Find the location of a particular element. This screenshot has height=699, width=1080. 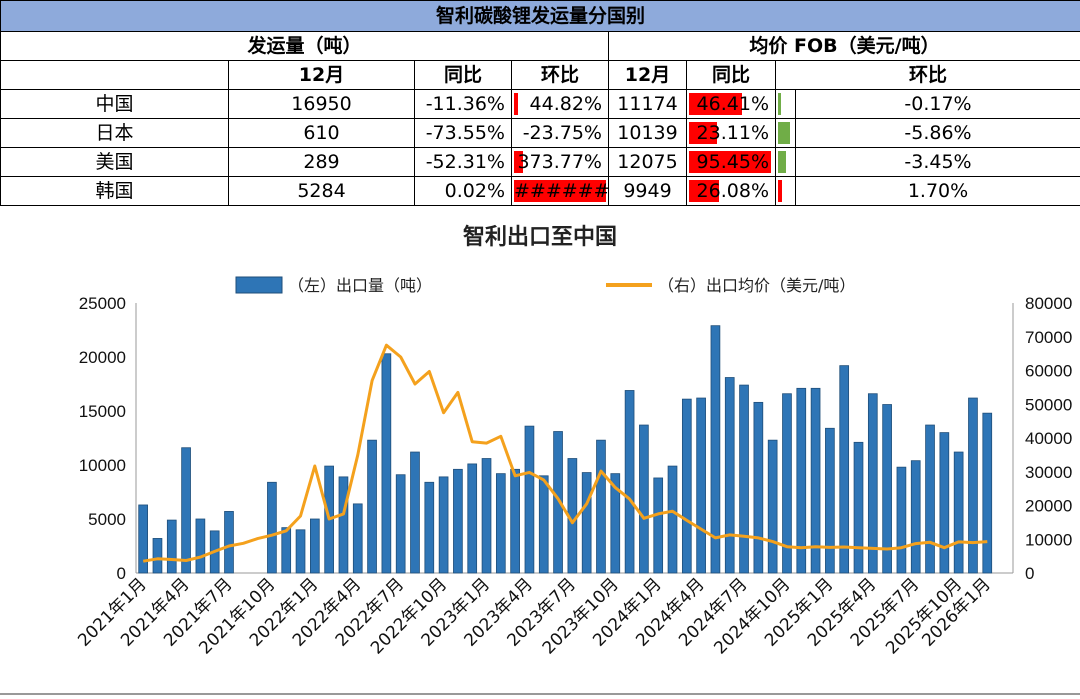

price-cell: 10139 is located at coordinates (647, 133).